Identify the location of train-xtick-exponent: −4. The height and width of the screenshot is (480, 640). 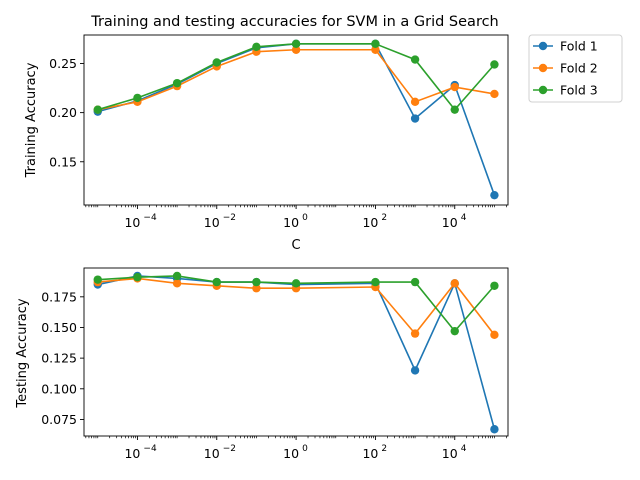
(150, 218).